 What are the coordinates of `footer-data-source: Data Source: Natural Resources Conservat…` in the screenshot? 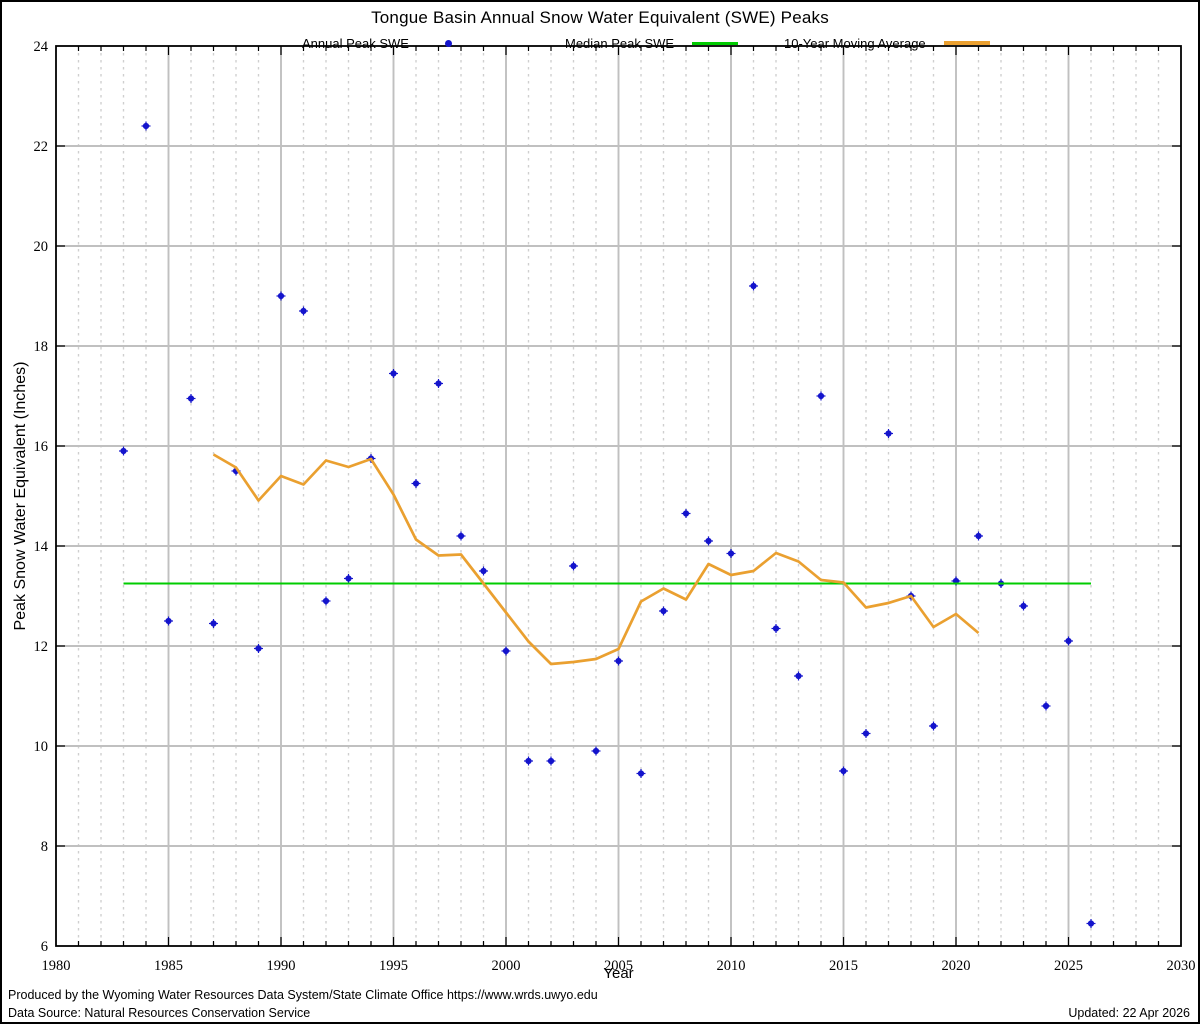 It's located at (159, 1013).